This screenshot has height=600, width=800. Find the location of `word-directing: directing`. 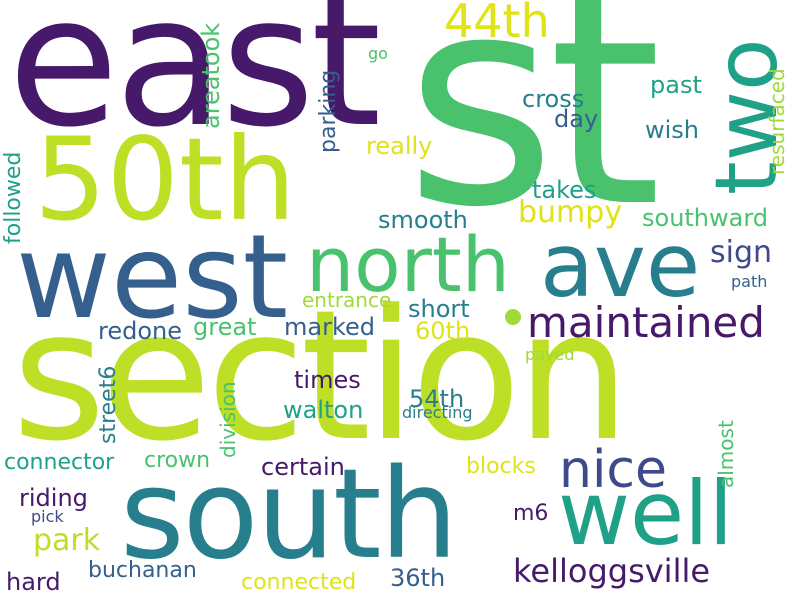

word-directing: directing is located at coordinates (437, 412).